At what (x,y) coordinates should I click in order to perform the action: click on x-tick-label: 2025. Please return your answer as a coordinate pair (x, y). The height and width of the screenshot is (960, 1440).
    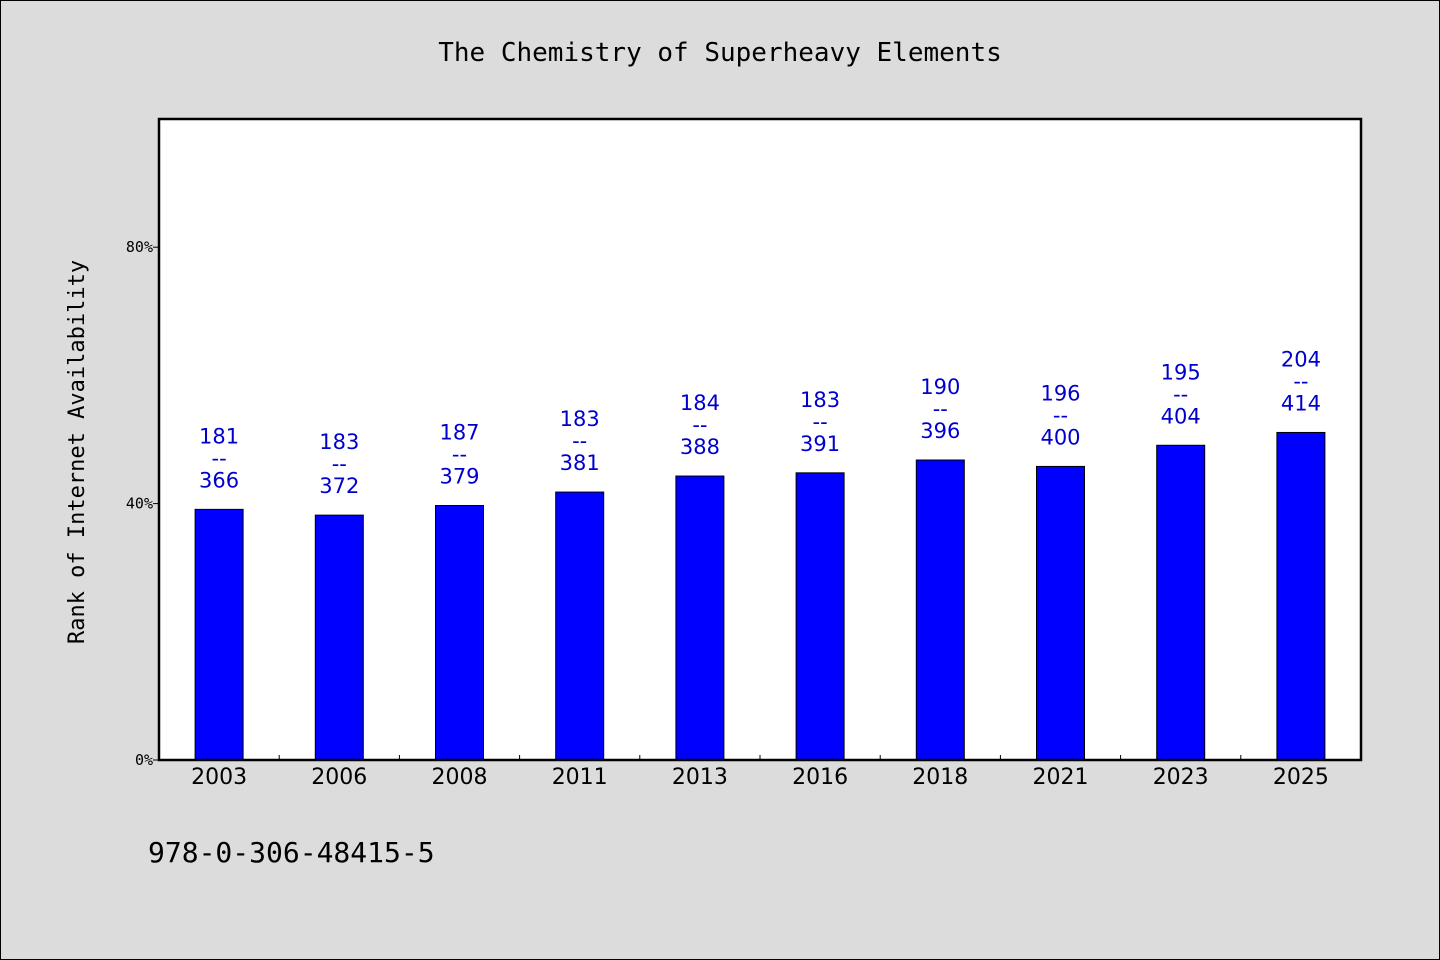
    Looking at the image, I should click on (1301, 777).